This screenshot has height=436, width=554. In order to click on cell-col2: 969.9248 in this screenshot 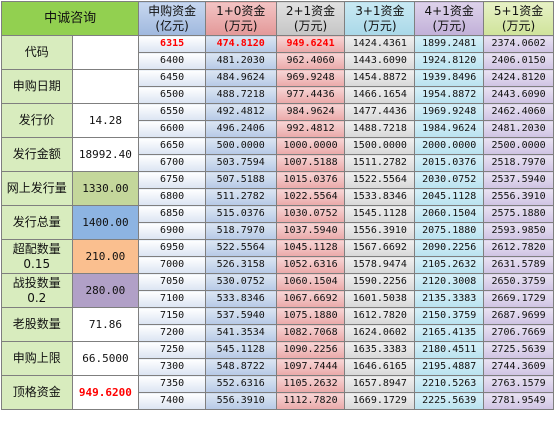, I will do `click(310, 78)`.